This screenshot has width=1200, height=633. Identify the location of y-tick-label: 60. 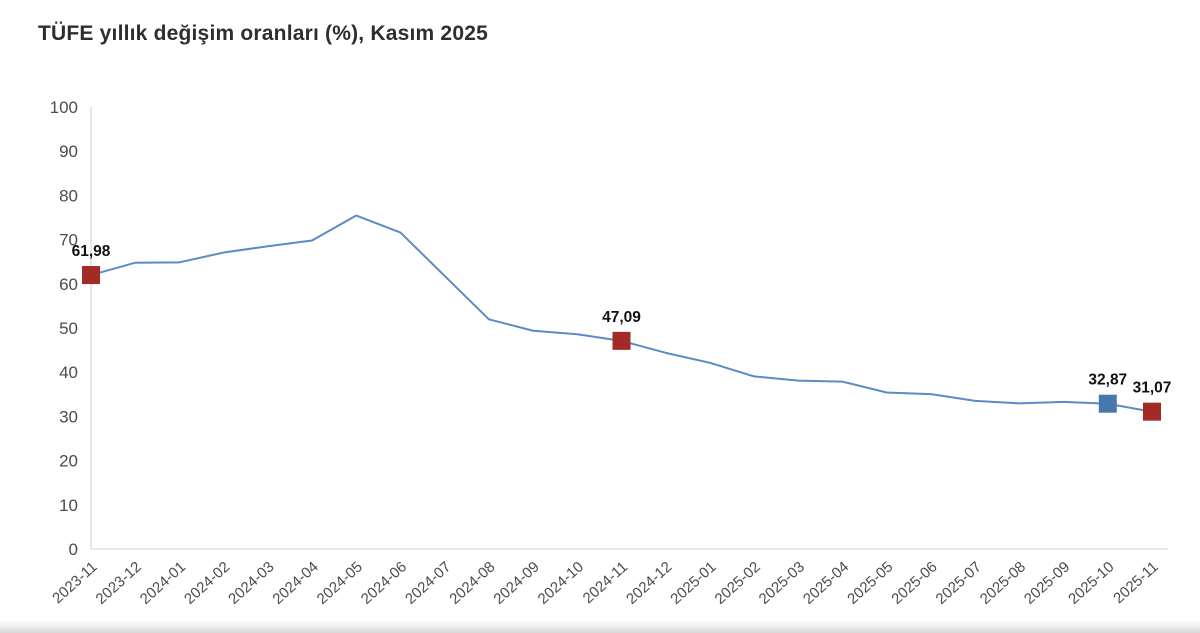
(68, 284).